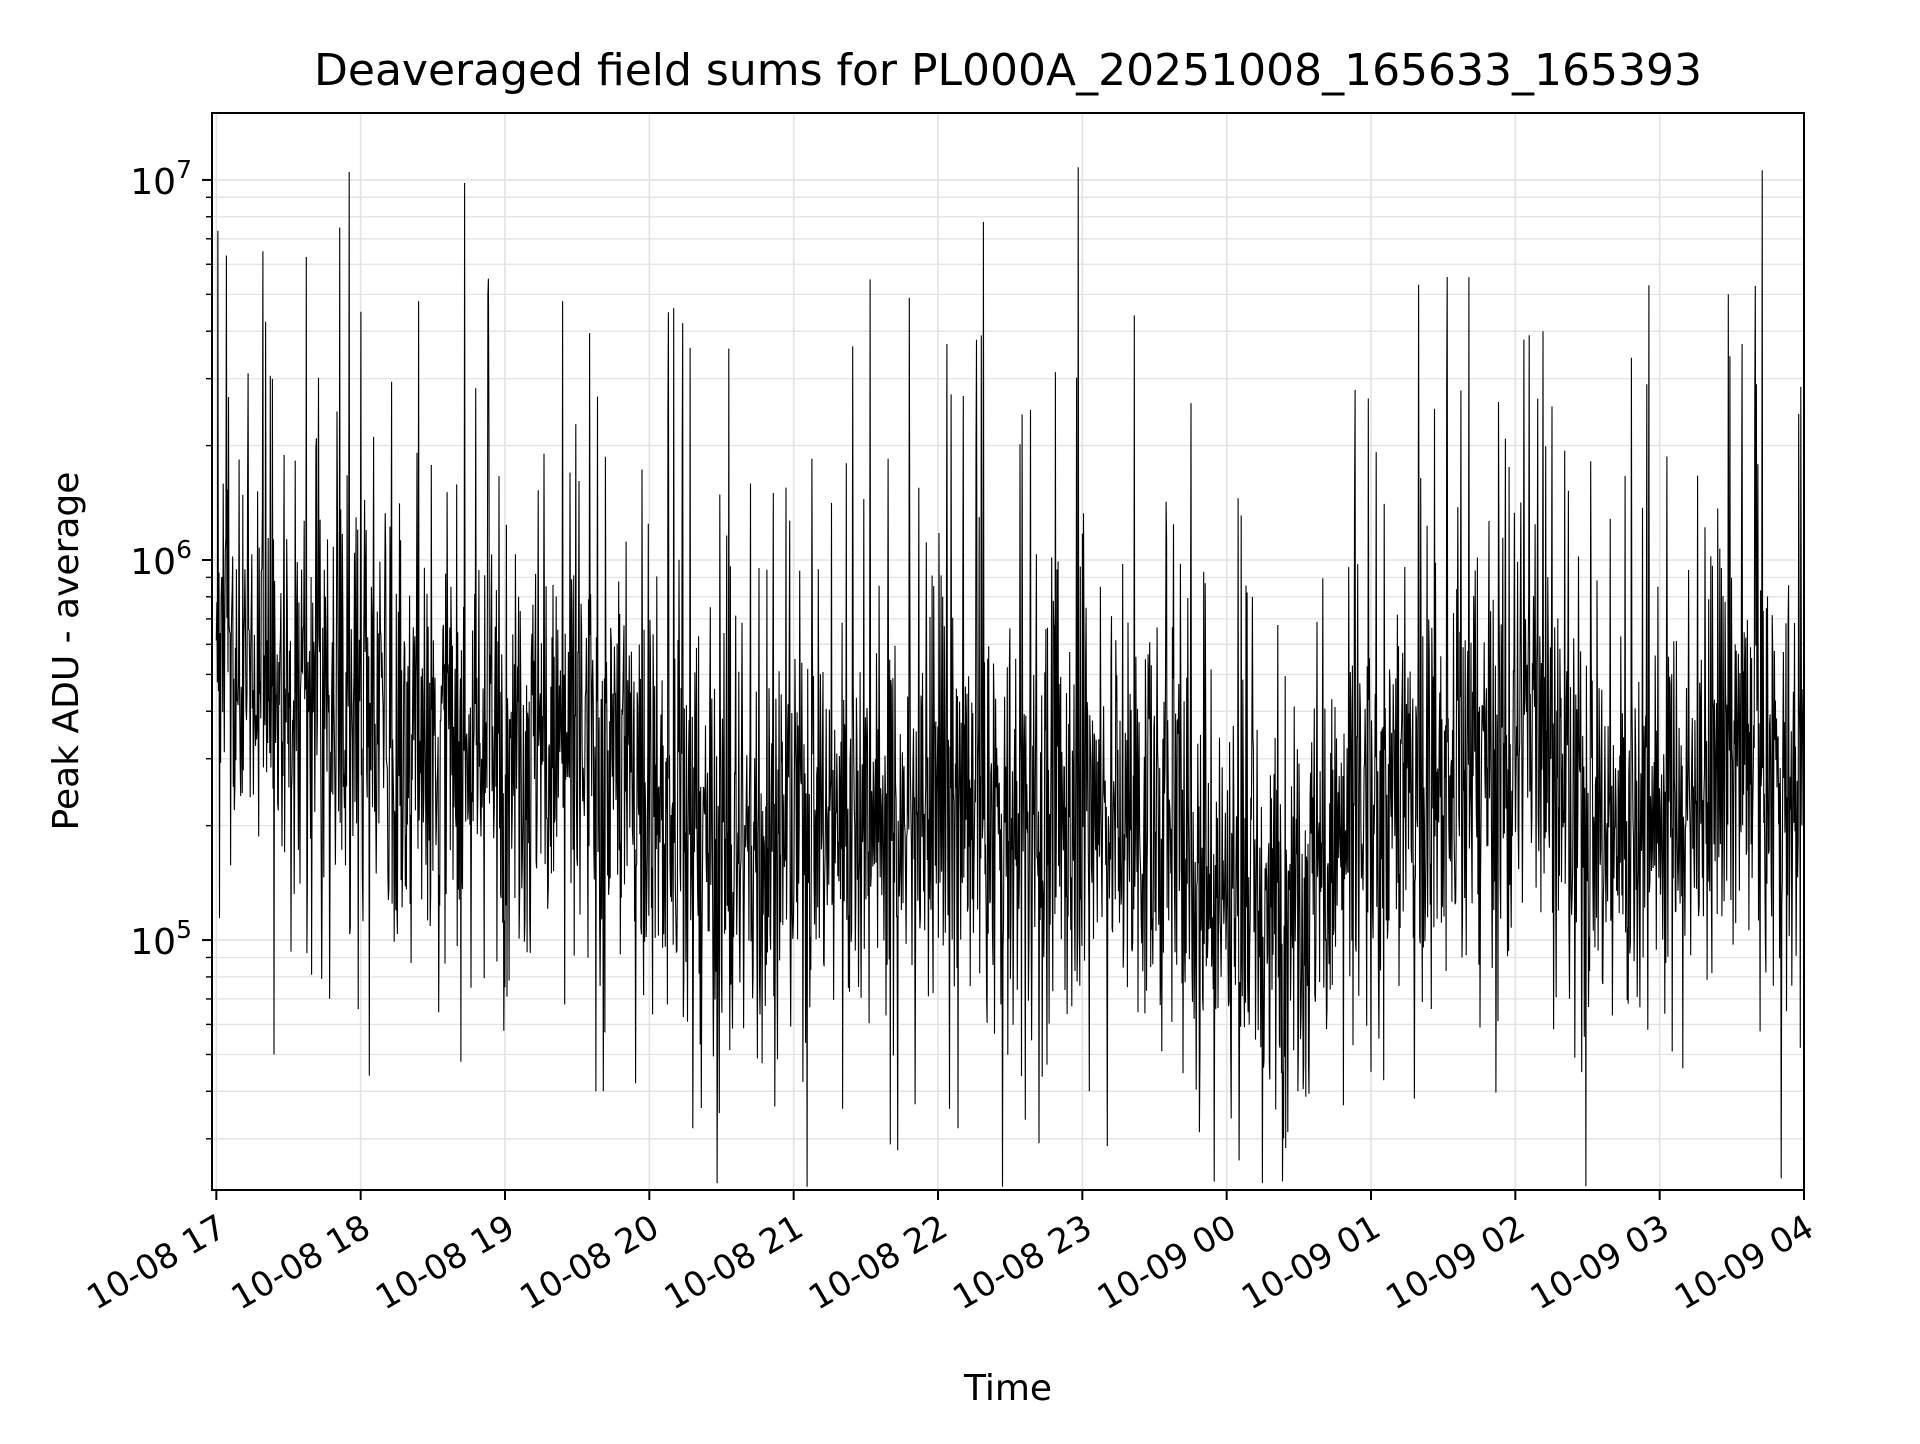 The width and height of the screenshot is (1920, 1444). Describe the element at coordinates (171, 647) in the screenshot. I see `y-axis-ticks: 10⁵ 10⁶ 10⁷` at that location.